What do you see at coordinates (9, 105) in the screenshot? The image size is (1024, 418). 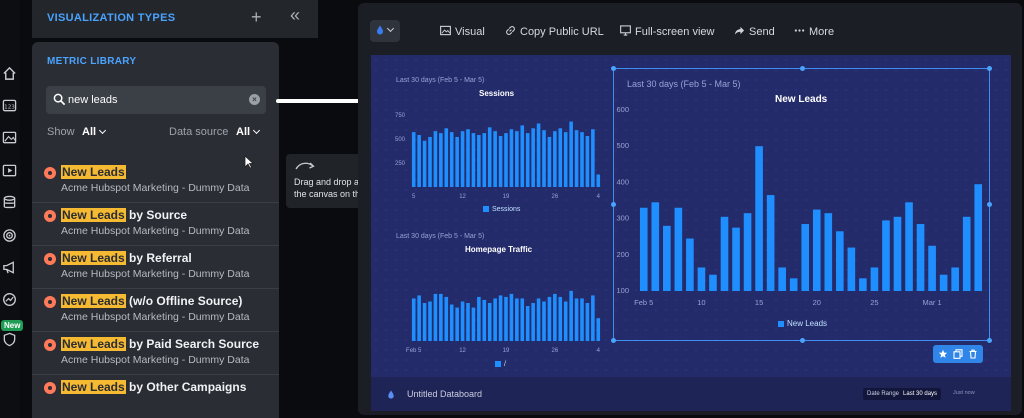 I see `numbers-icon: 123` at bounding box center [9, 105].